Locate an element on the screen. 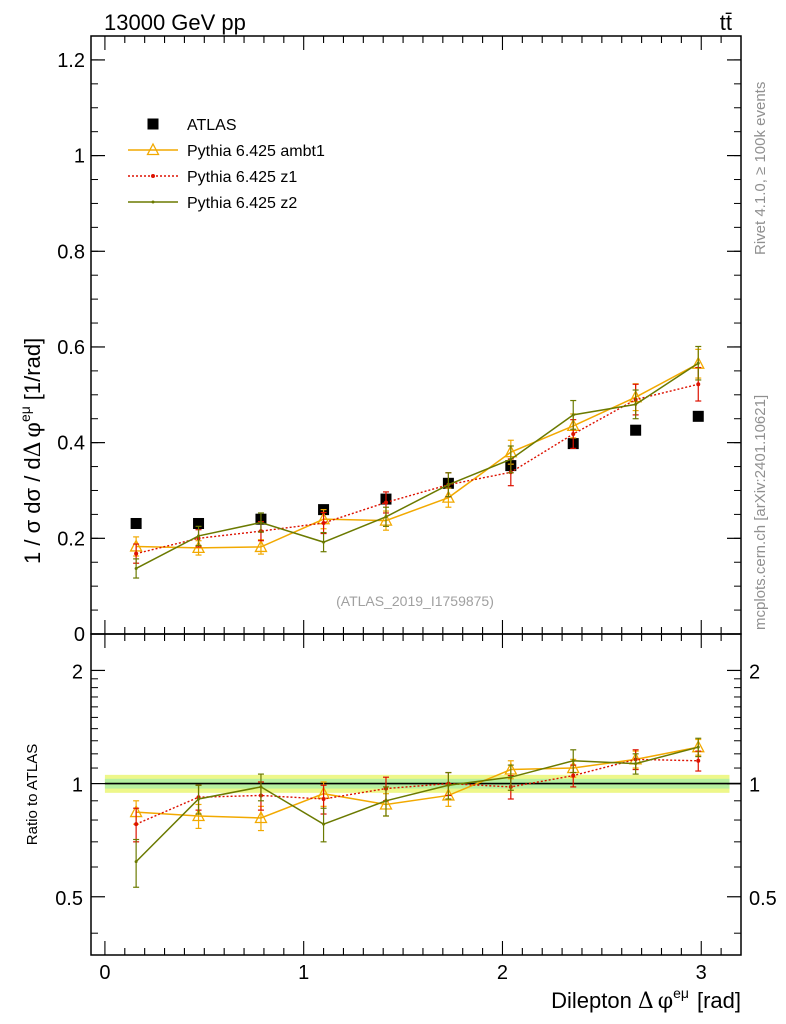 The width and height of the screenshot is (786, 1024). rivet-version-label: Rivet 4.1.0, ≥ 100k events is located at coordinates (760, 168).